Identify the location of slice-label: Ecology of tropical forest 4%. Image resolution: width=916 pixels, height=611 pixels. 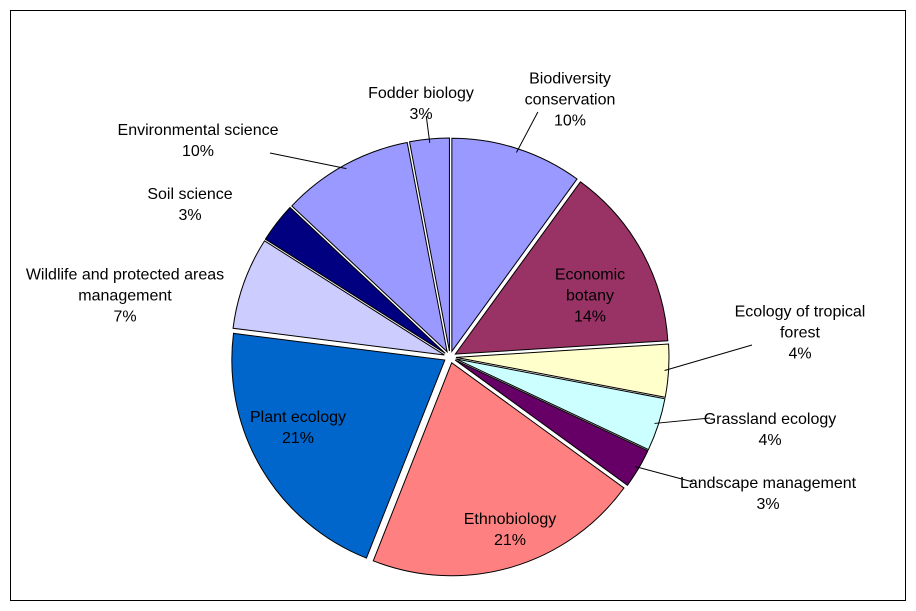
(800, 333).